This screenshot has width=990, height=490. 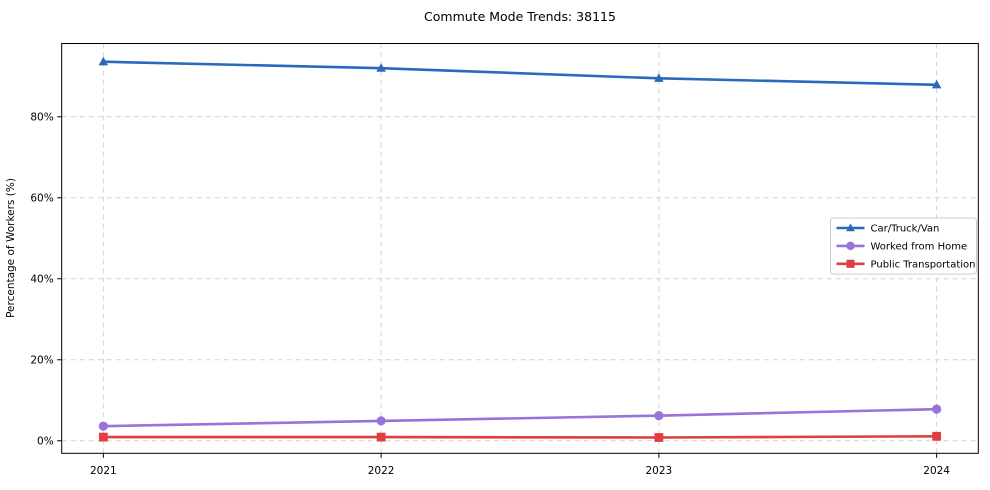 I want to click on legend-box, so click(x=903, y=246).